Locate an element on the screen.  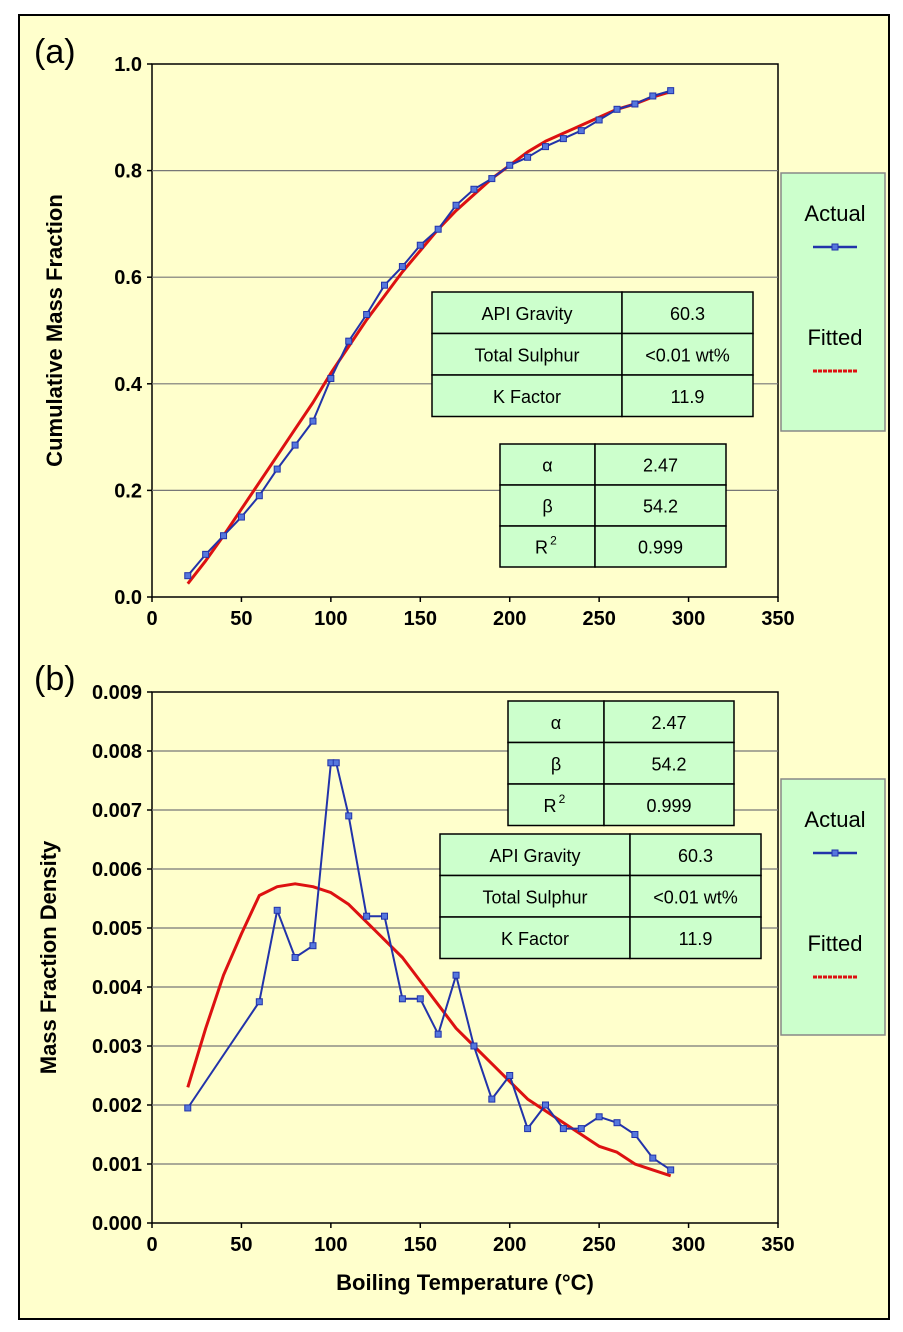
y-tick-label: 0.003 is located at coordinates (117, 1047).